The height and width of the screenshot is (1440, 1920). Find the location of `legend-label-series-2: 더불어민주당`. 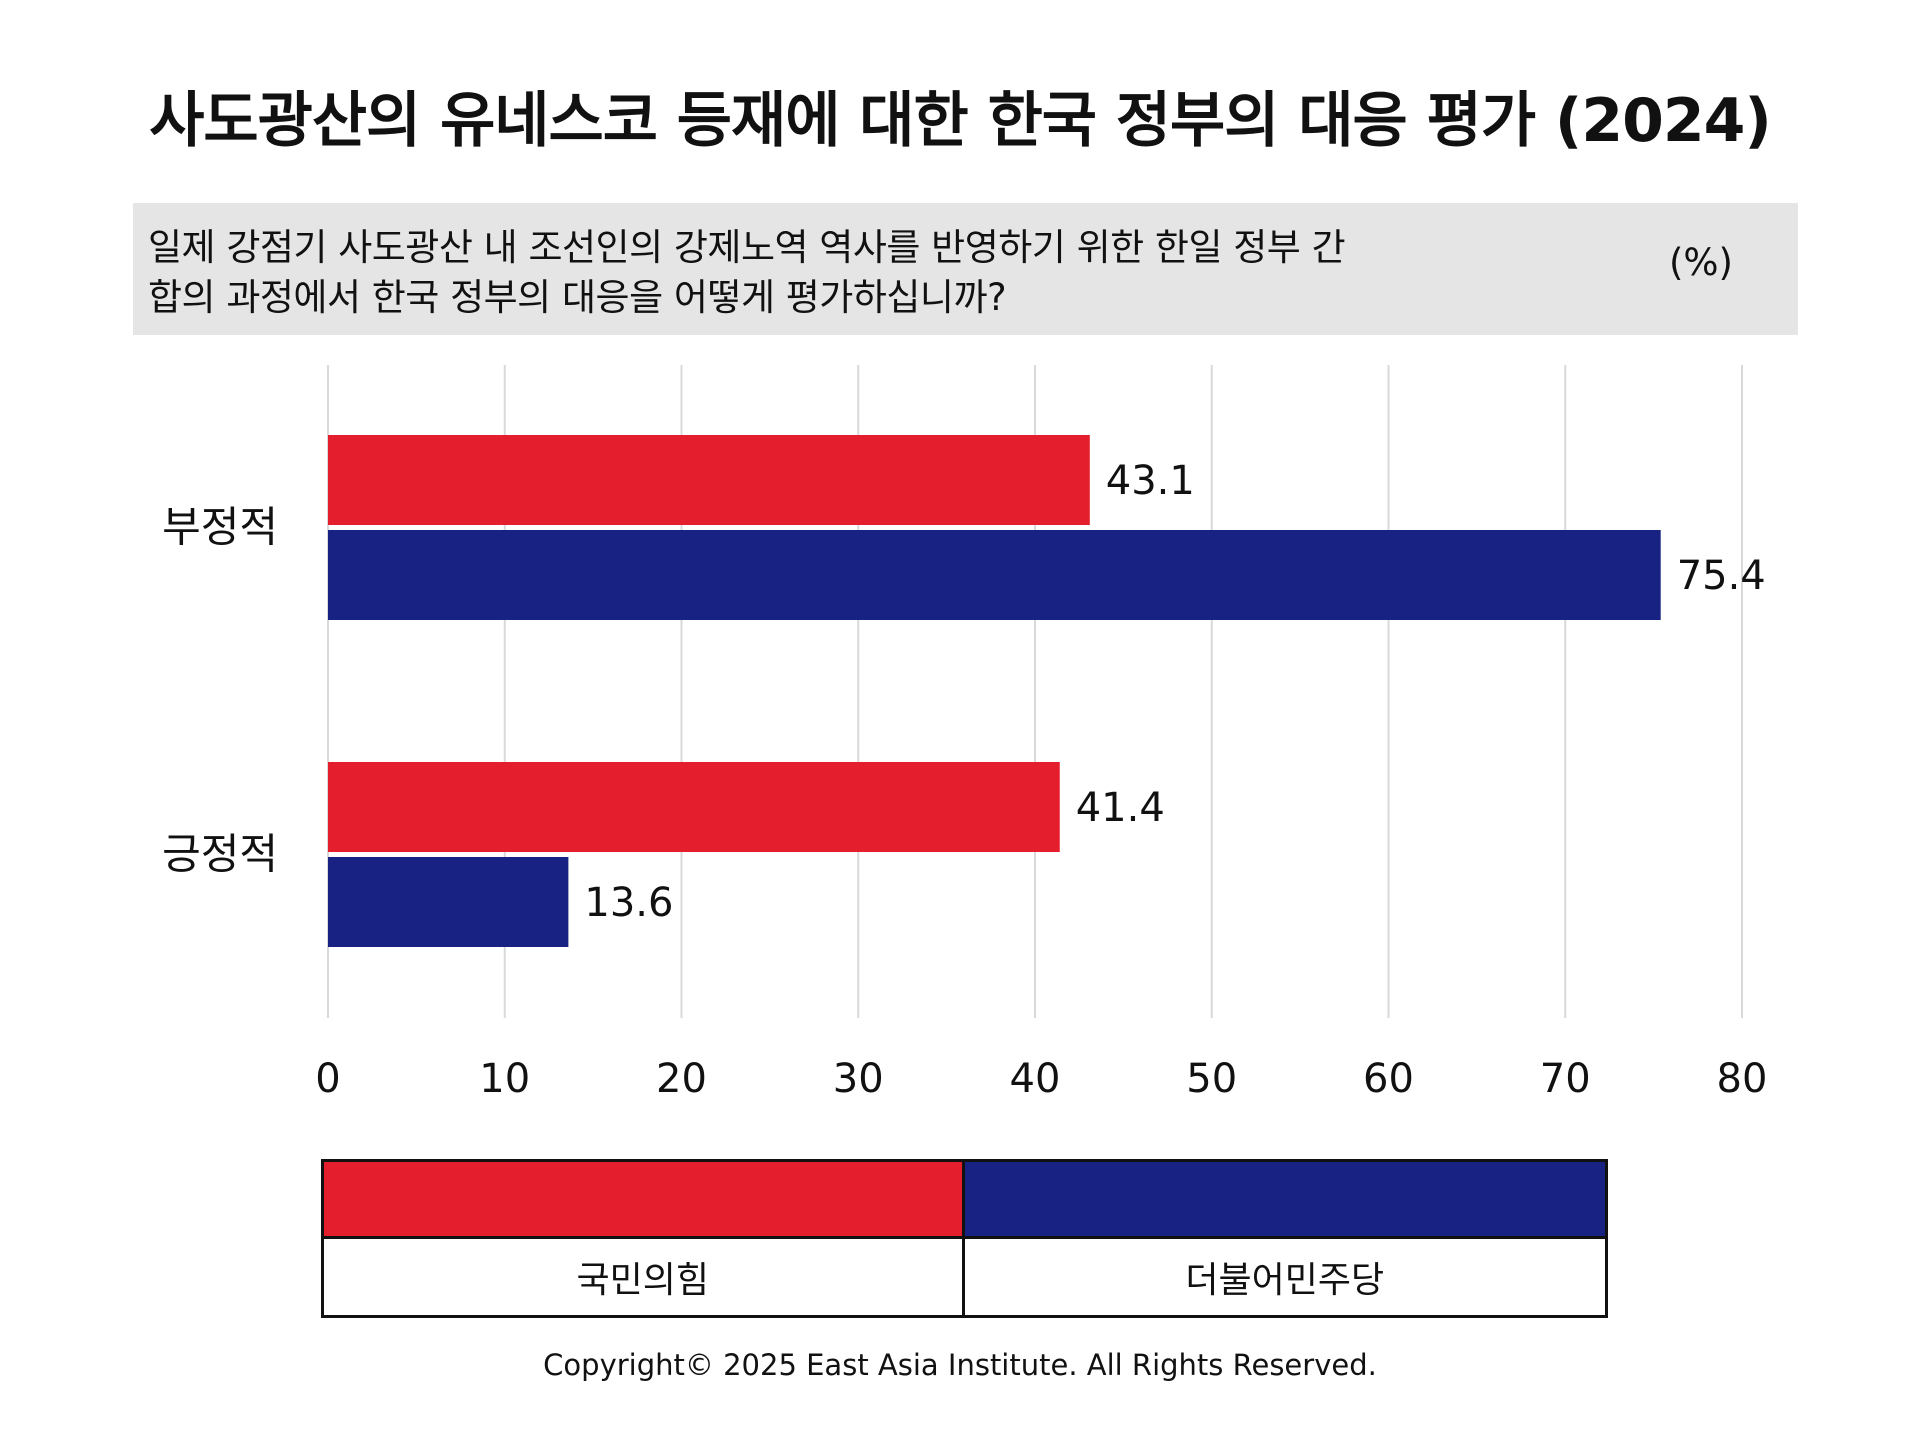

legend-label-series-2: 더불어민주당 is located at coordinates (1285, 1280).